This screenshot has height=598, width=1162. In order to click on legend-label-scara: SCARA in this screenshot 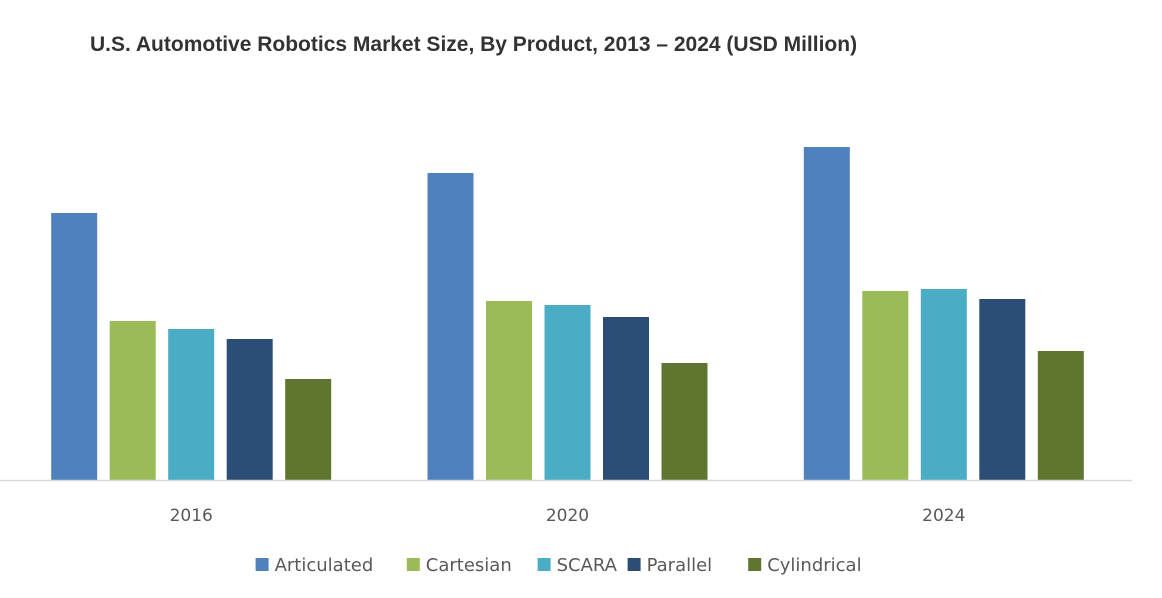, I will do `click(587, 565)`.